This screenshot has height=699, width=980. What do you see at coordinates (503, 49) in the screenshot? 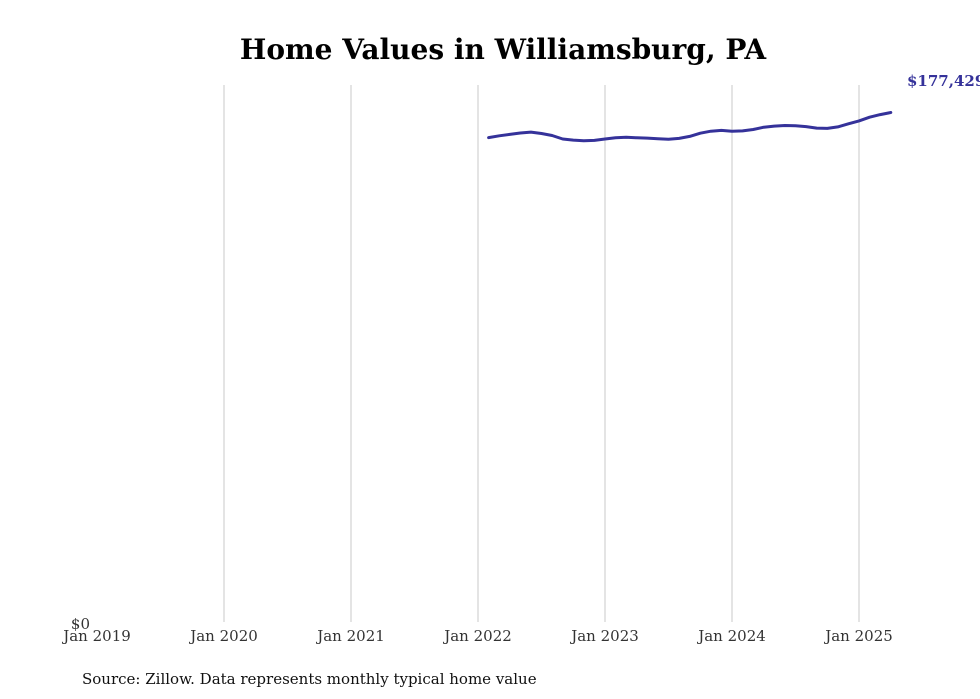
I see `chart-title: Home Values in Williamsburg, PA` at bounding box center [503, 49].